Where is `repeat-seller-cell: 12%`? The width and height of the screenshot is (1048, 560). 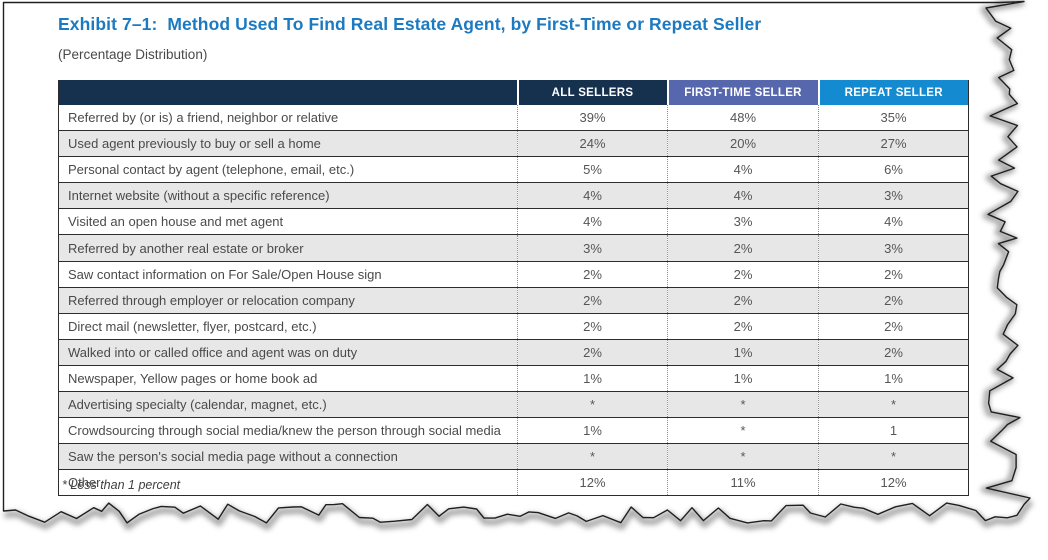 repeat-seller-cell: 12% is located at coordinates (893, 483).